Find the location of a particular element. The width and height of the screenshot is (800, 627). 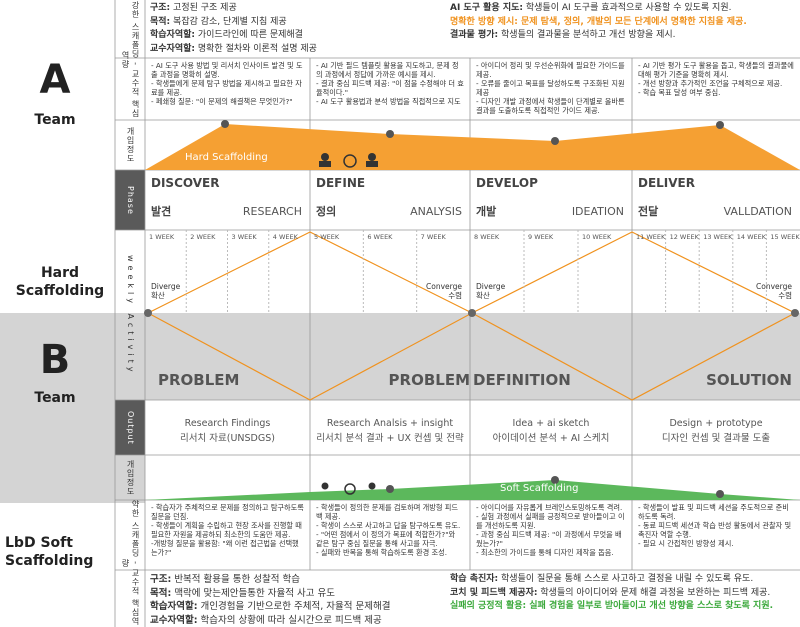

phase-cell is located at coordinates (130, 200).